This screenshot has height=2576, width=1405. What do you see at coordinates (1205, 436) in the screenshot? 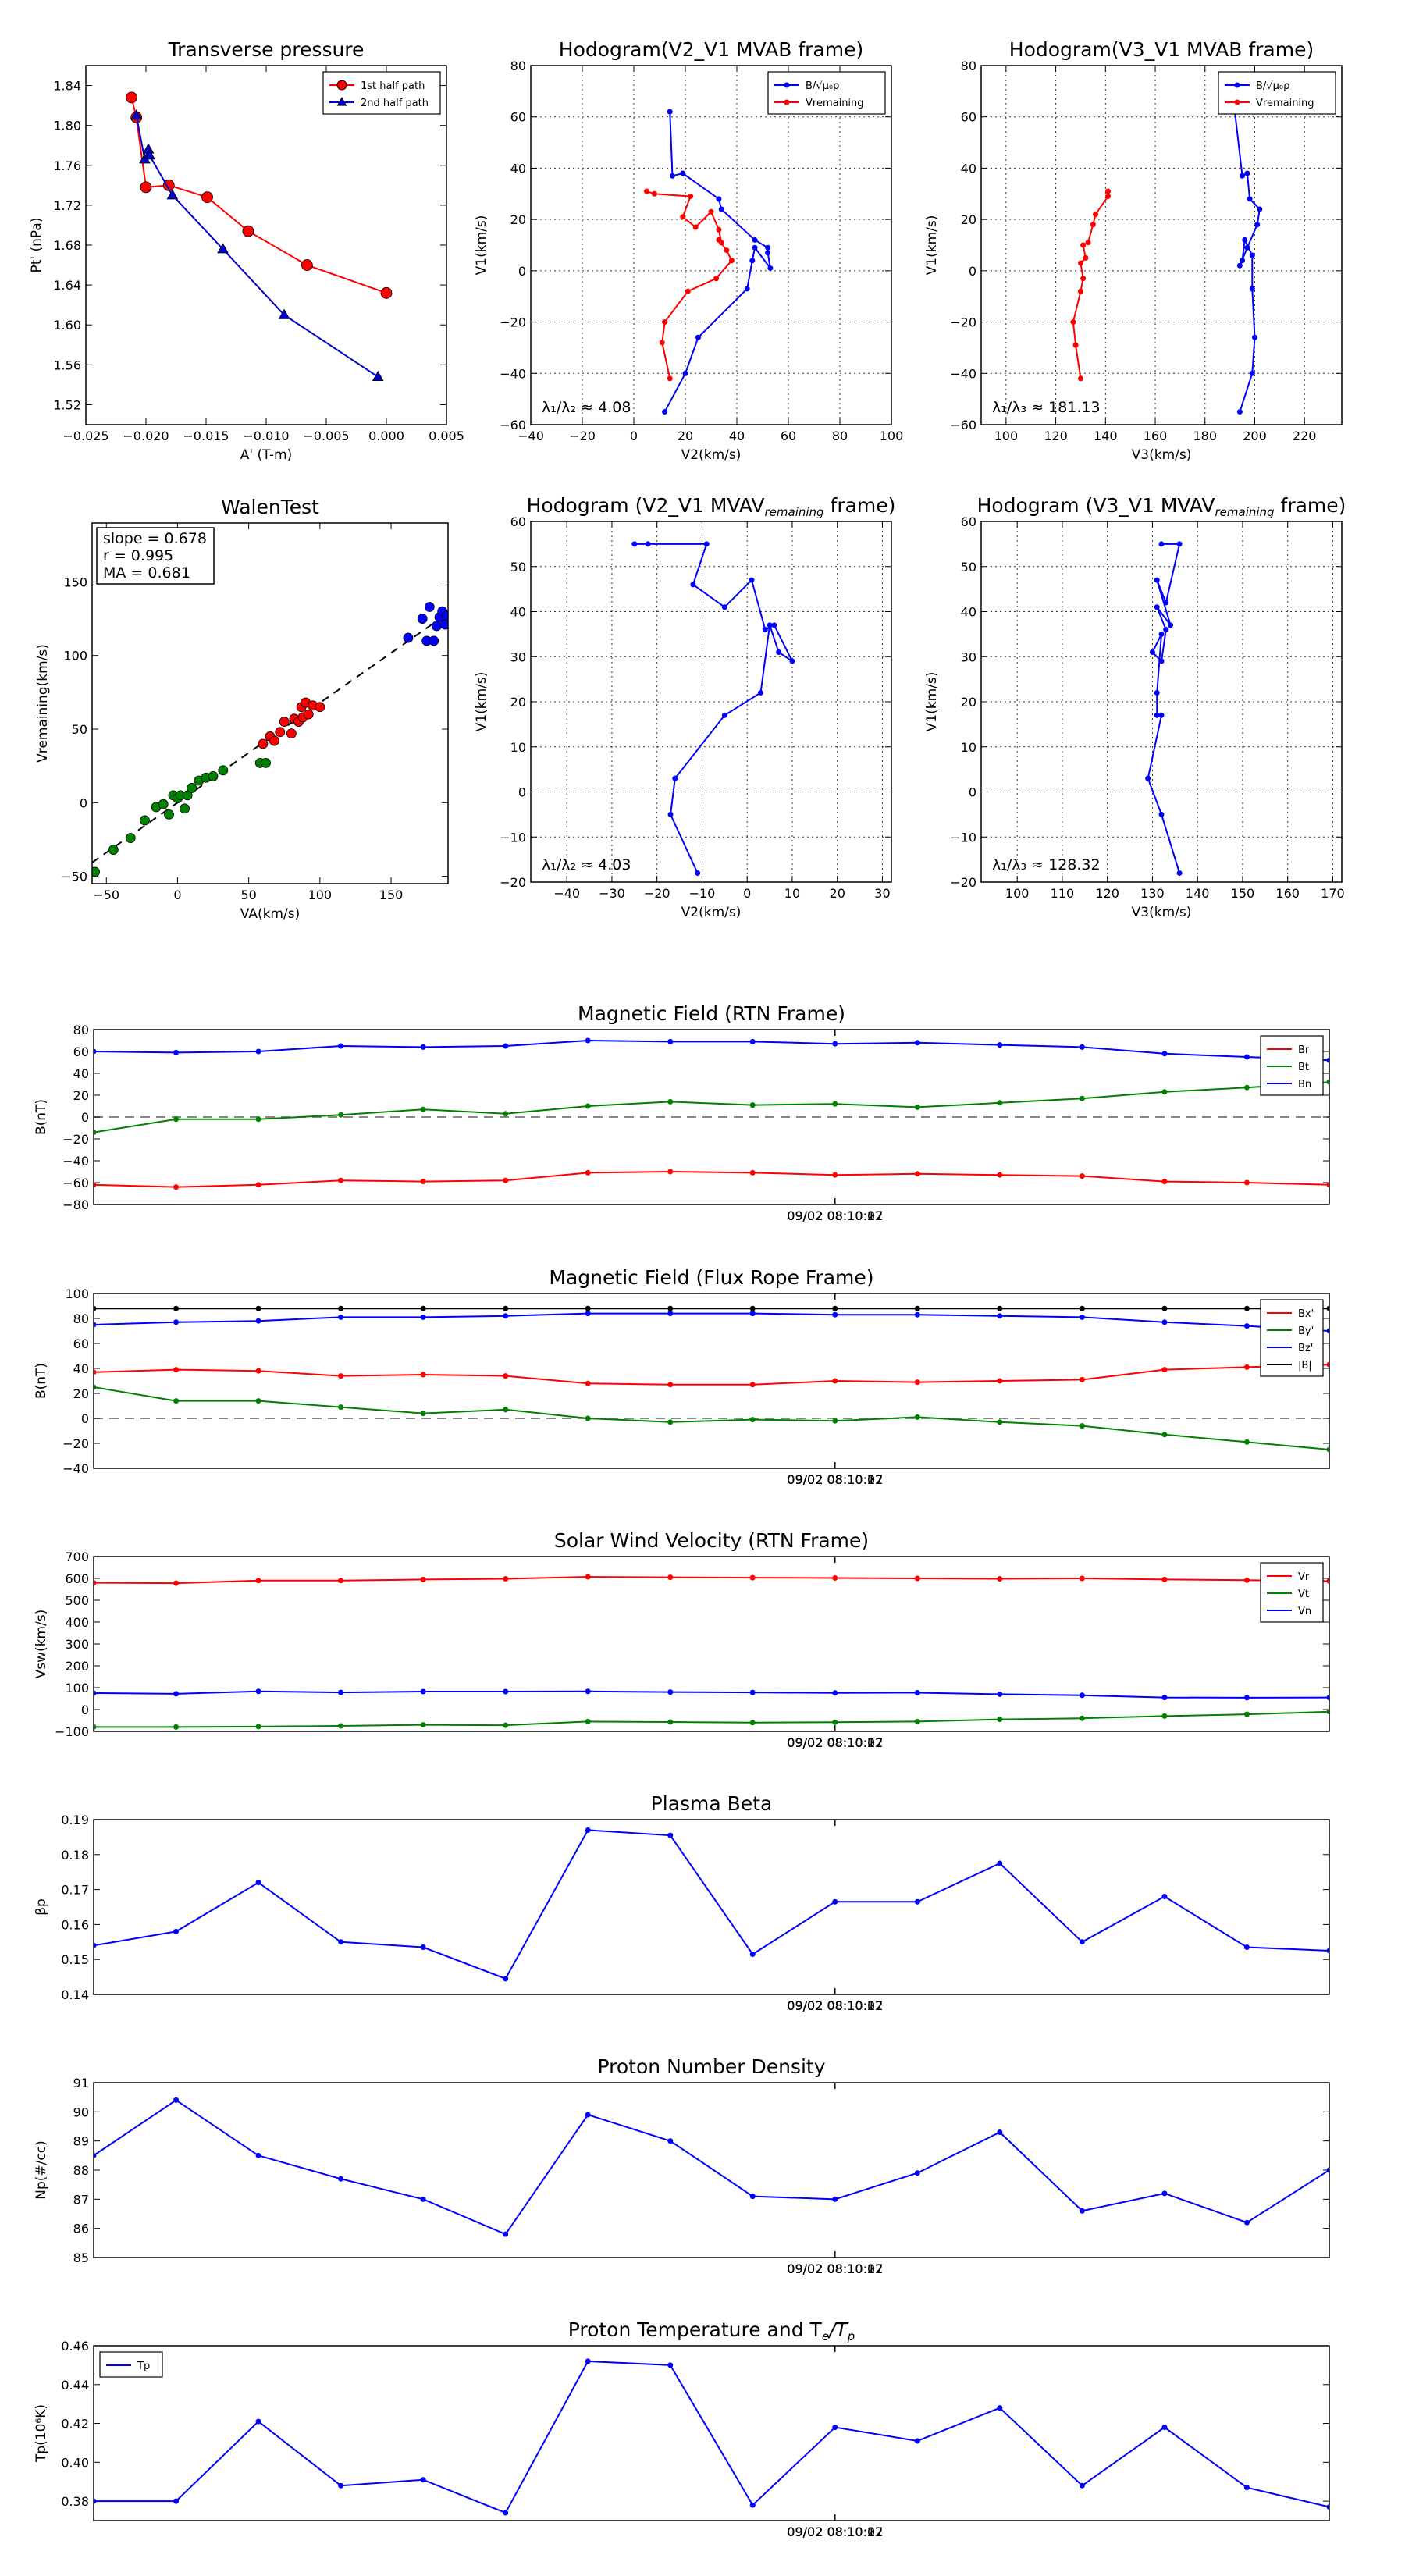
I see `x-tick-label: 180` at bounding box center [1205, 436].